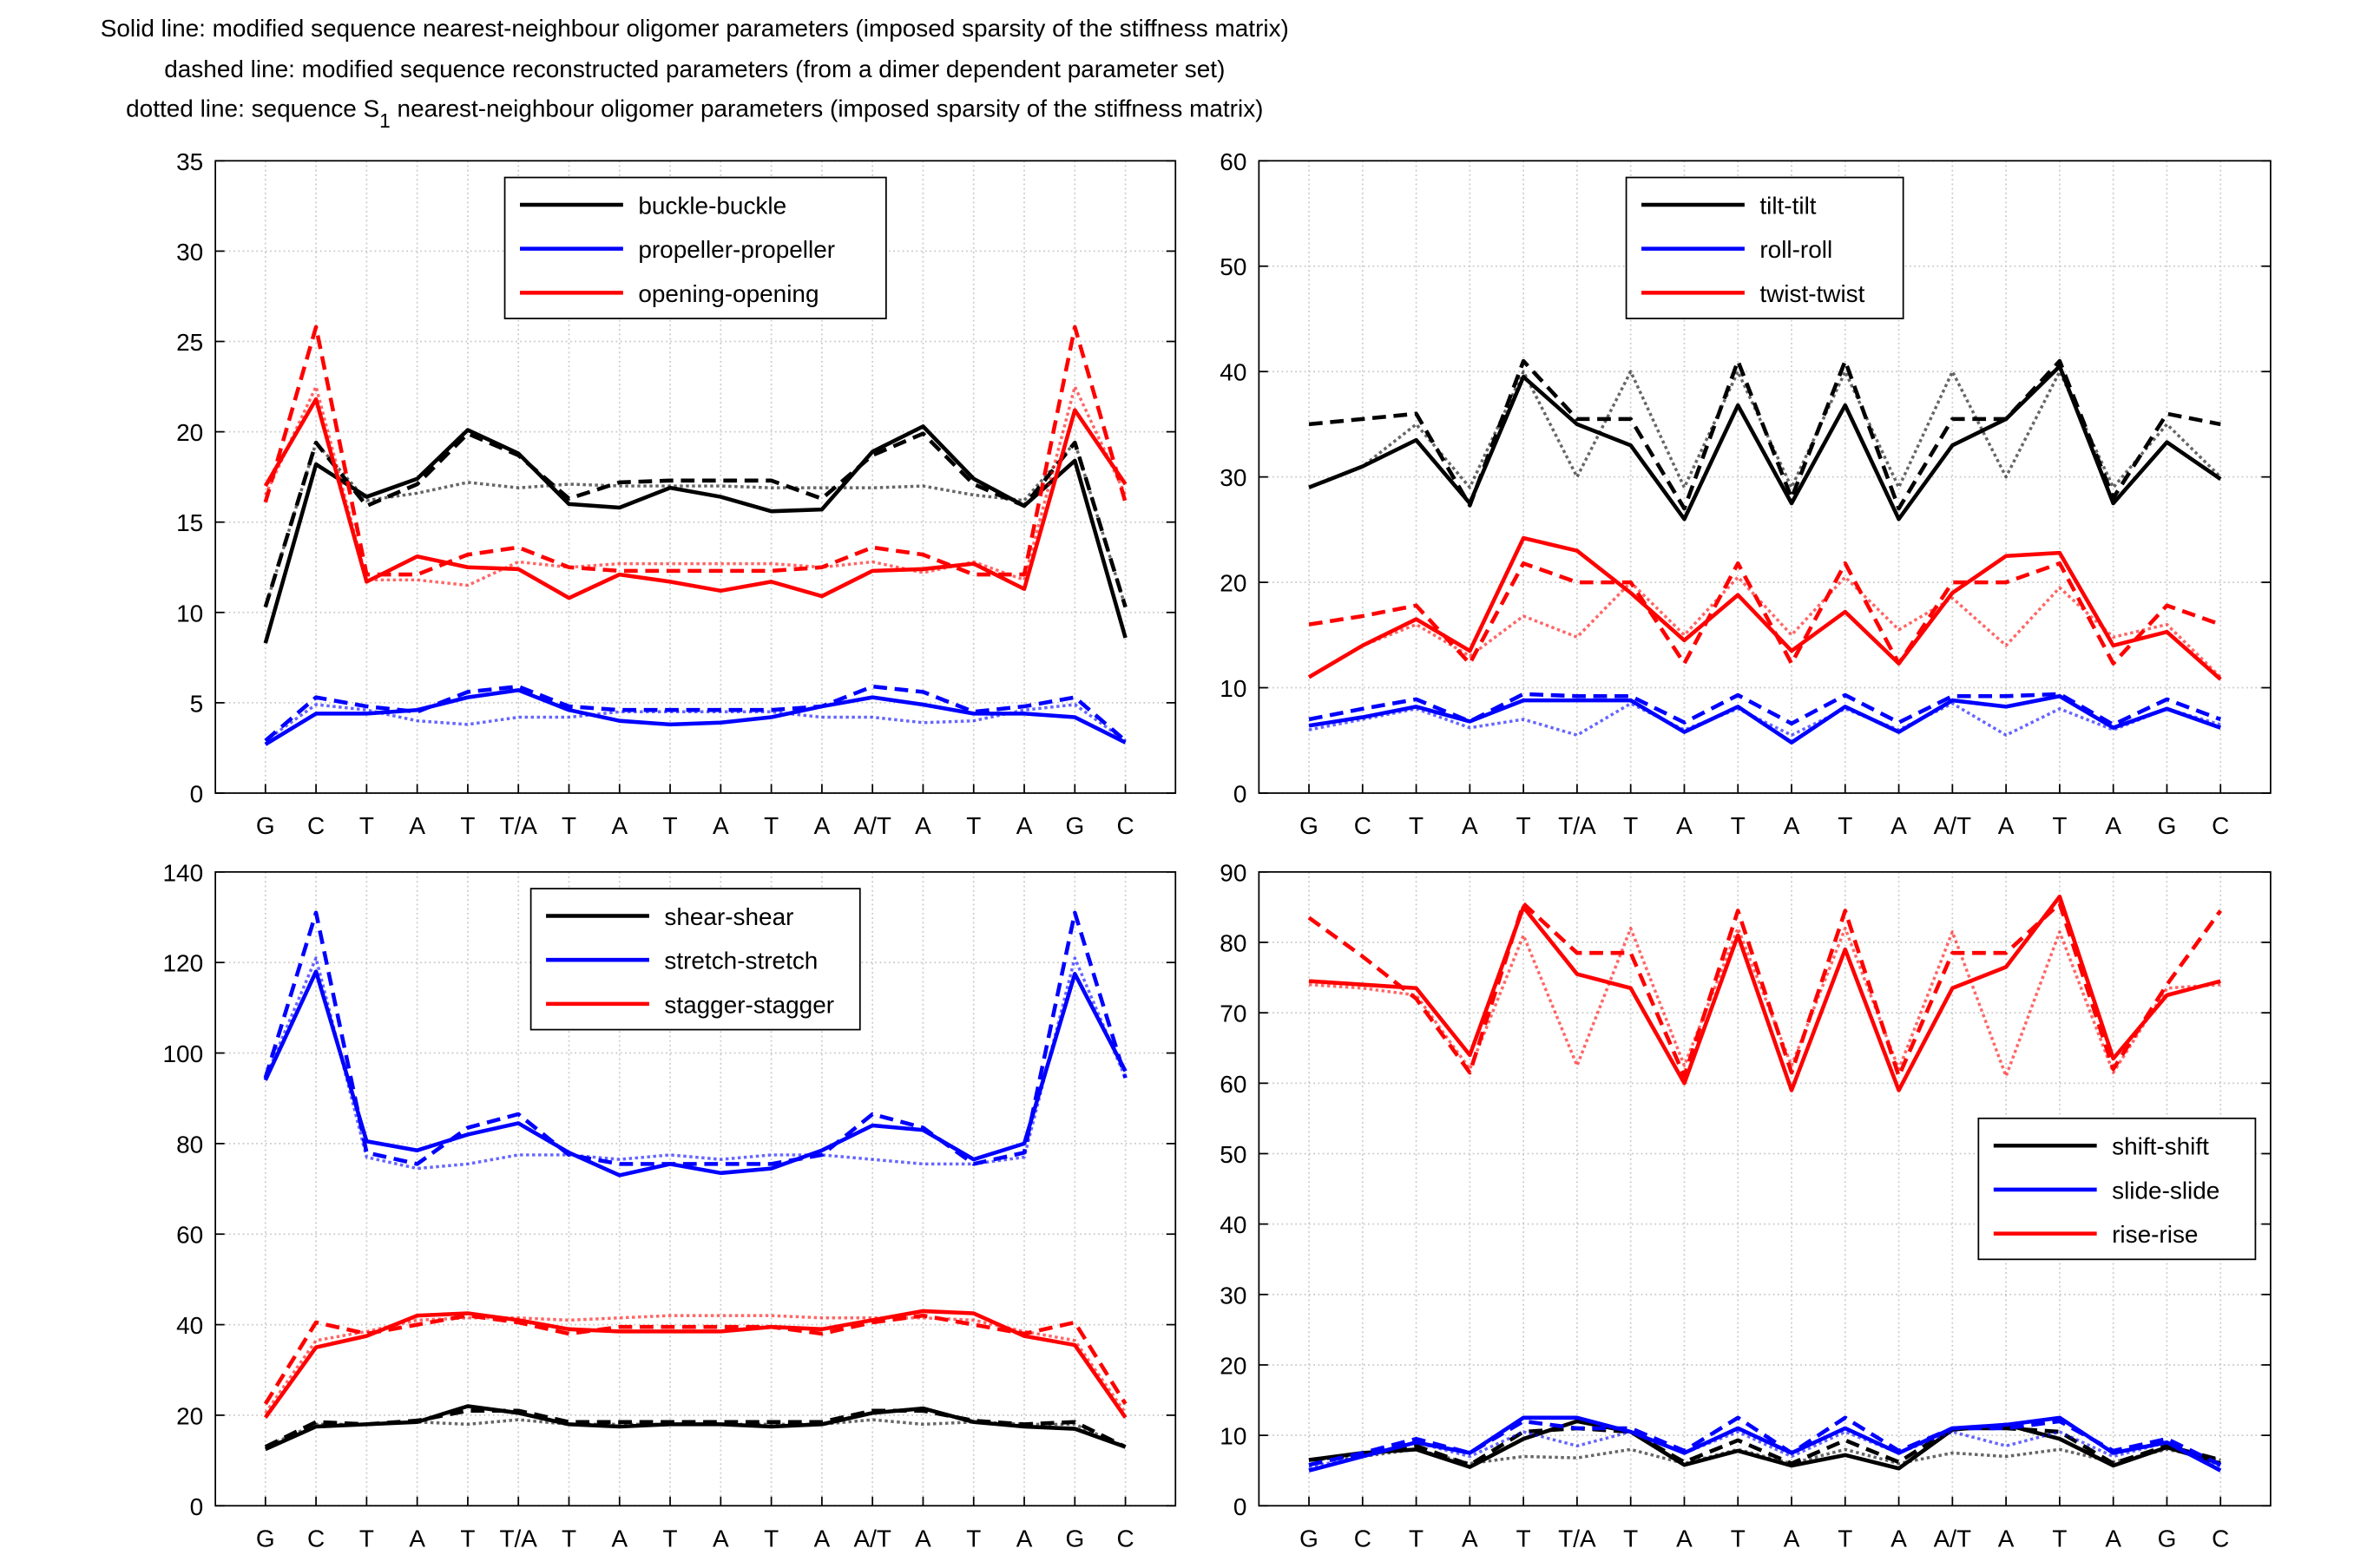  I want to click on y-tick-label: 100, so click(183, 1053).